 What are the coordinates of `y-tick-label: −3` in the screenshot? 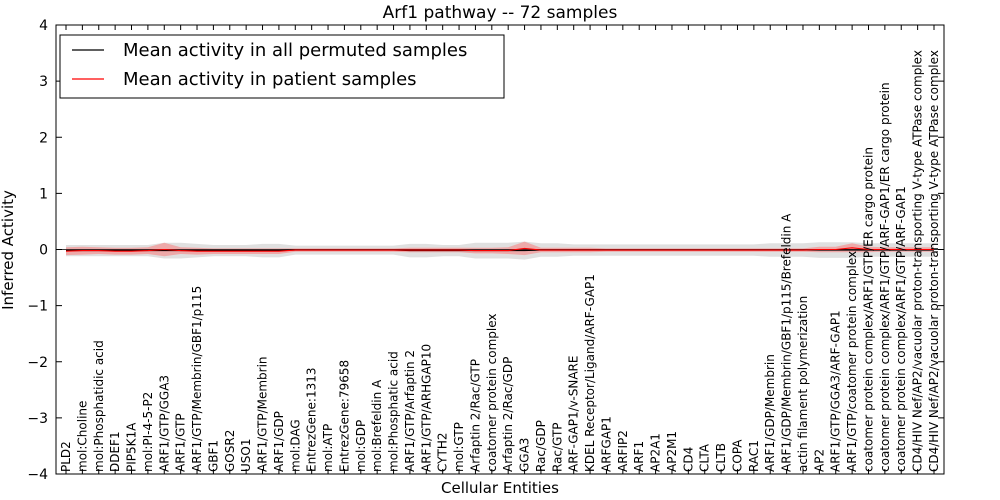 It's located at (37, 419).